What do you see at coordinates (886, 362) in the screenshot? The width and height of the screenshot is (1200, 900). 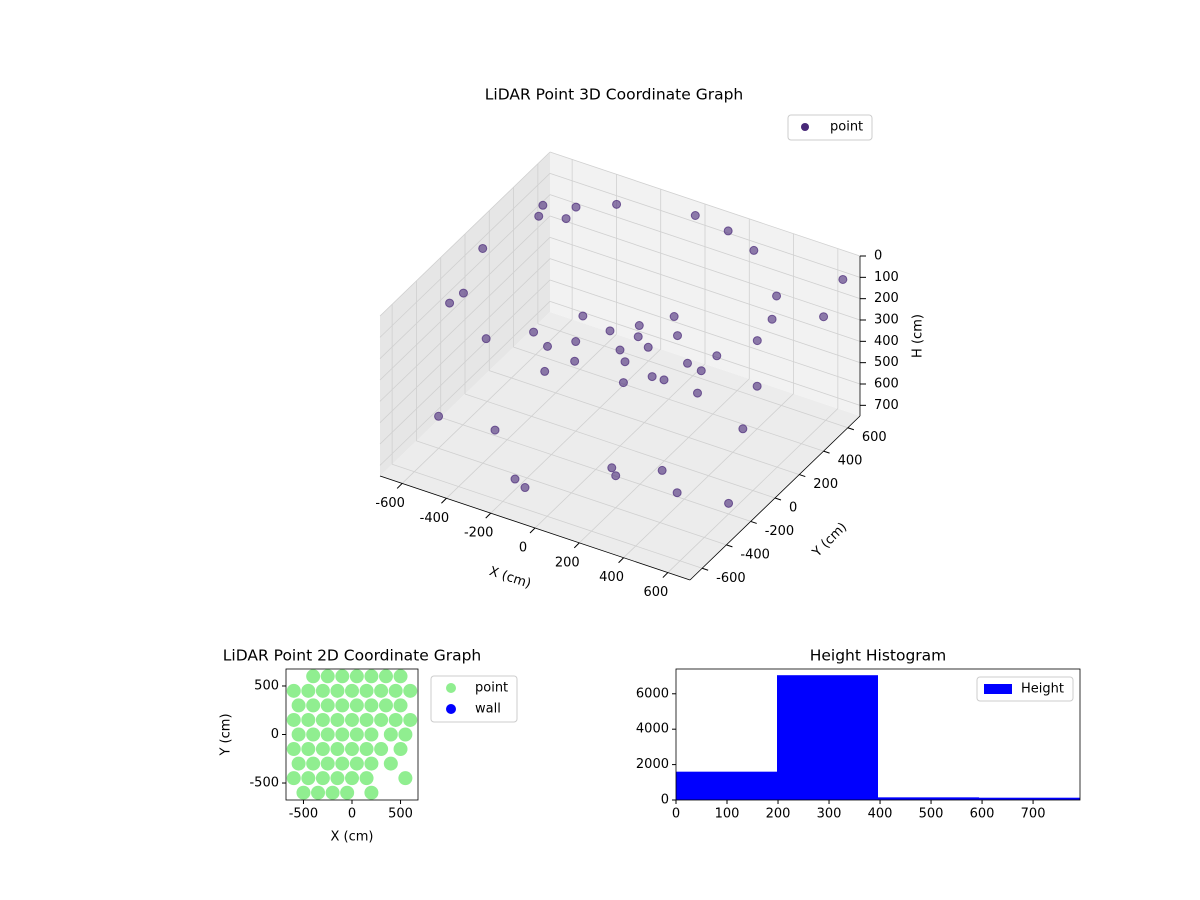 I see `z-tick-label: 500` at bounding box center [886, 362].